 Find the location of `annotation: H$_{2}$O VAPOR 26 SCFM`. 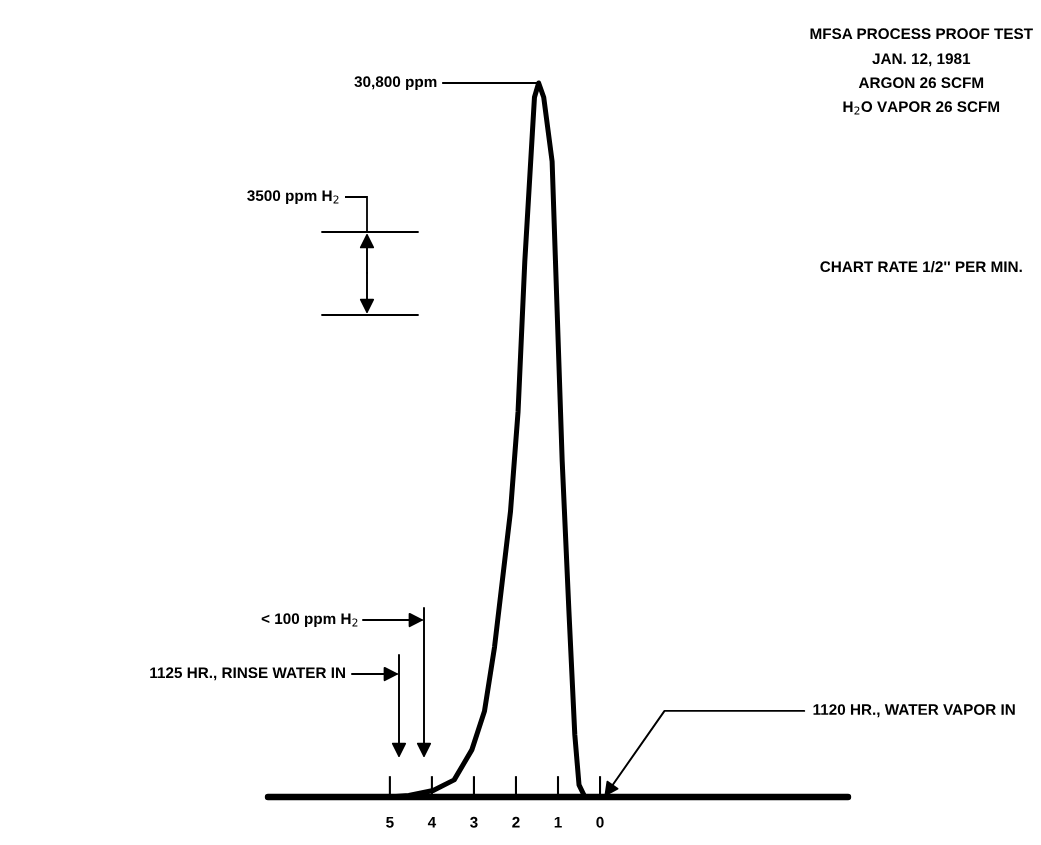

annotation: H$_{2}$O VAPOR 26 SCFM is located at coordinates (921, 108).